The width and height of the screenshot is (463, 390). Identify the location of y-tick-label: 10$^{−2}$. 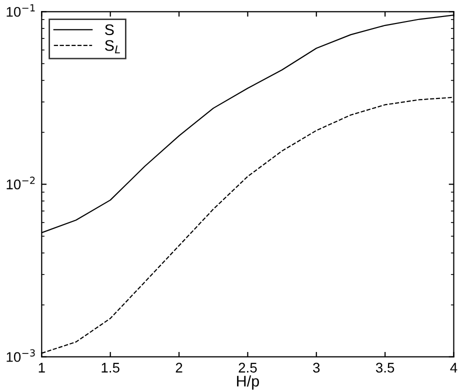
(20, 183).